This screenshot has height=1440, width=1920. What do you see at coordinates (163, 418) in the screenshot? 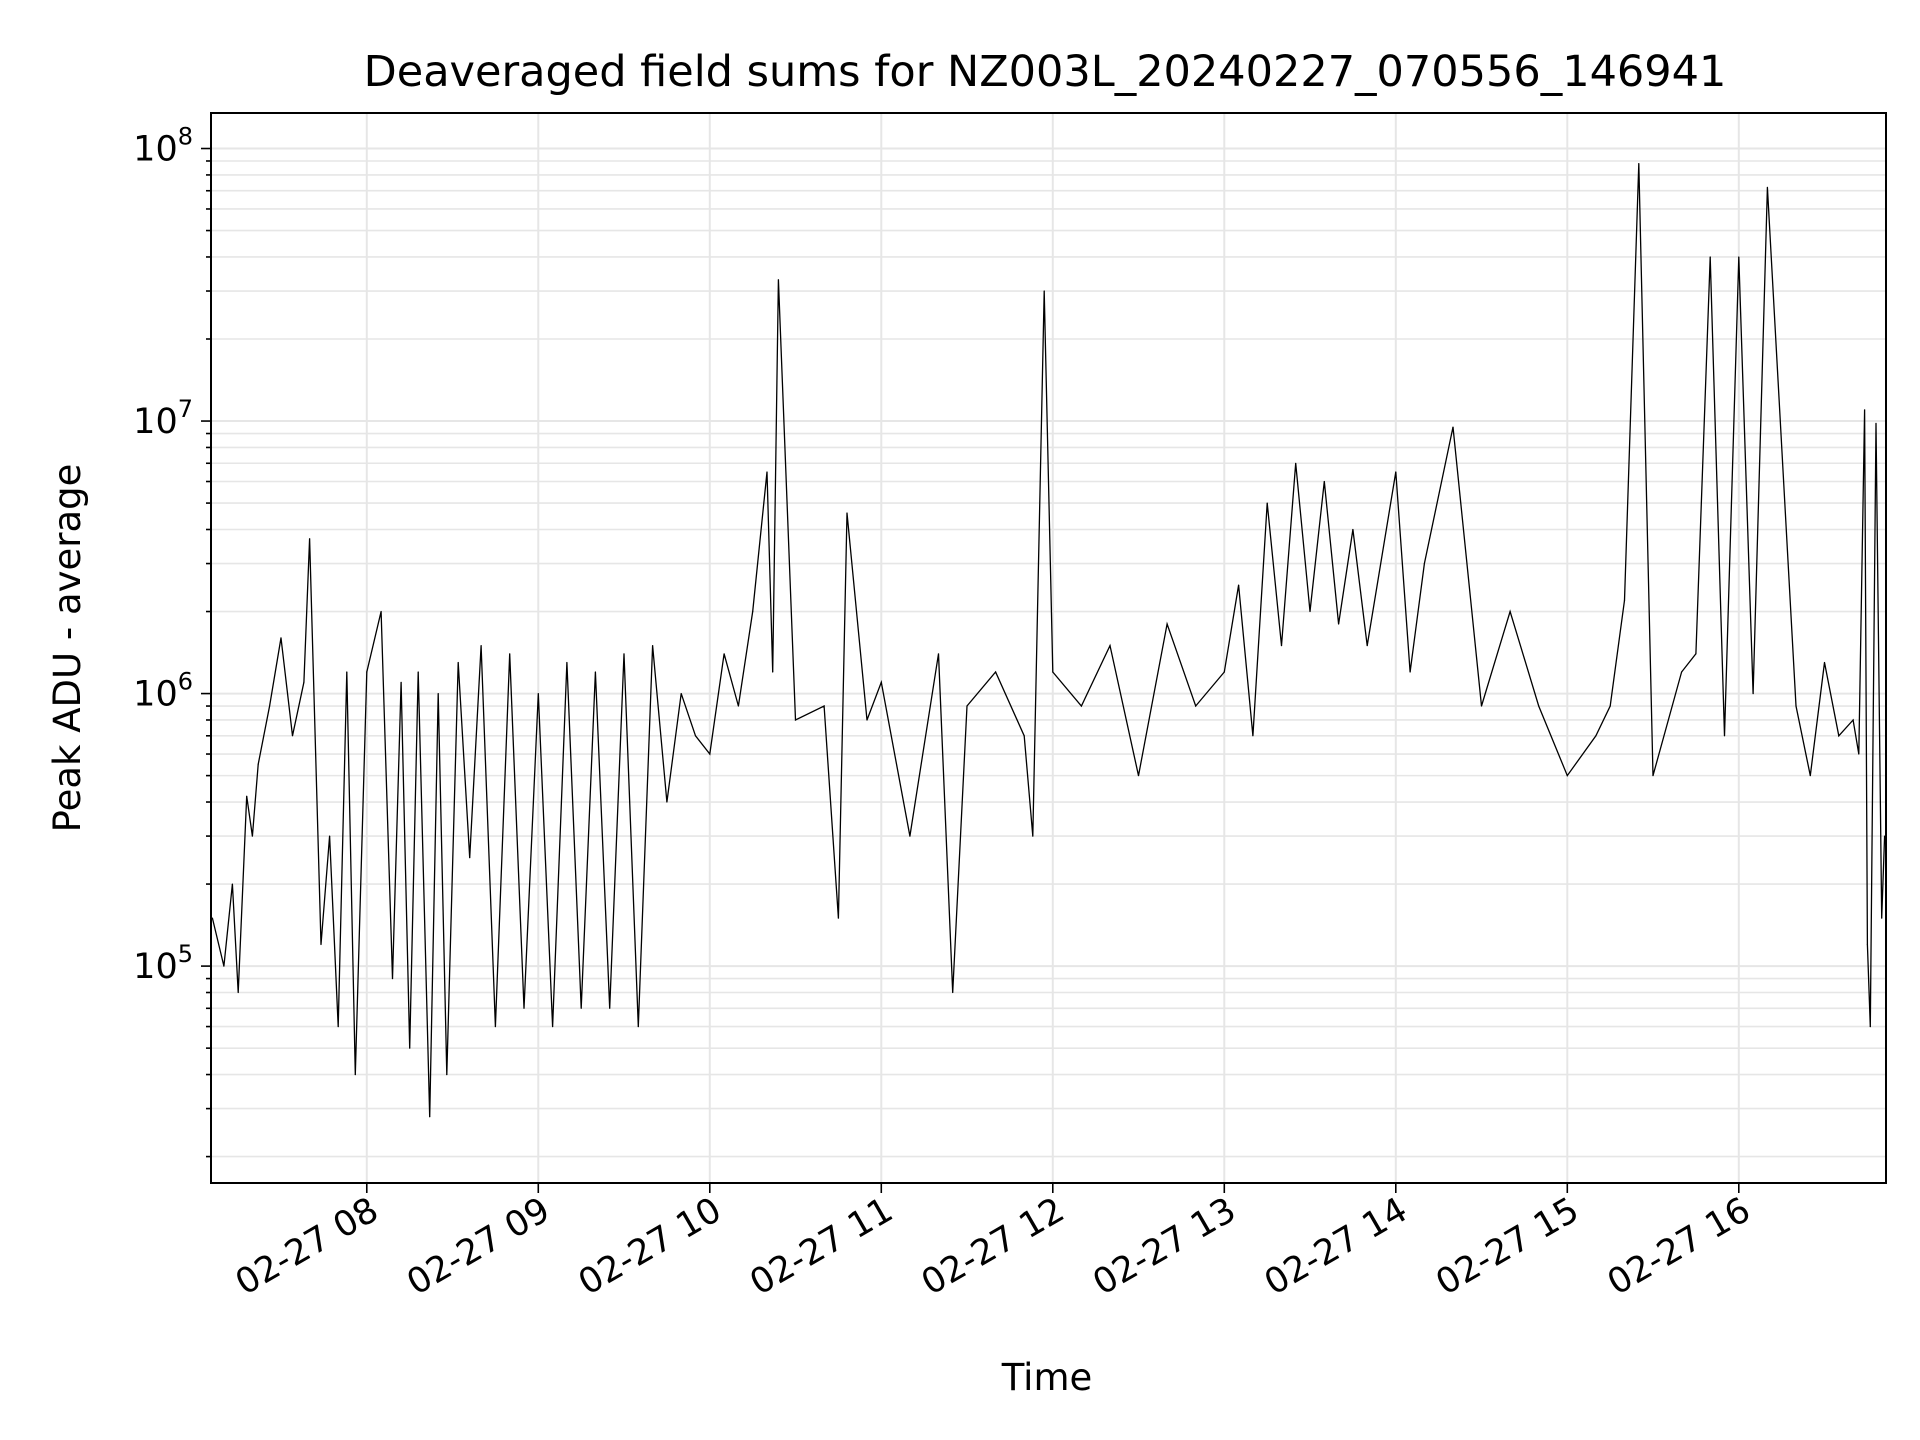
I see `y-tick-label: 10⁷` at bounding box center [163, 418].